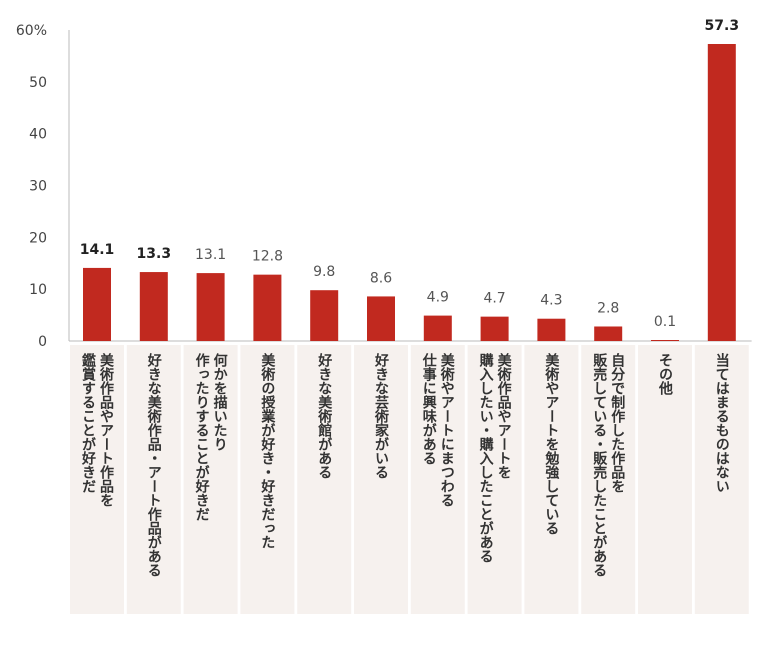  I want to click on category-label: 好きな芸術家がいる, so click(381, 415).